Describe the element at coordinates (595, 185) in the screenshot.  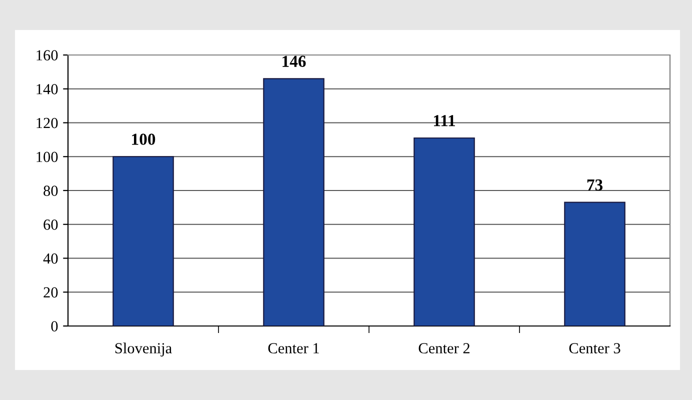
I see `data-label: 73` at that location.